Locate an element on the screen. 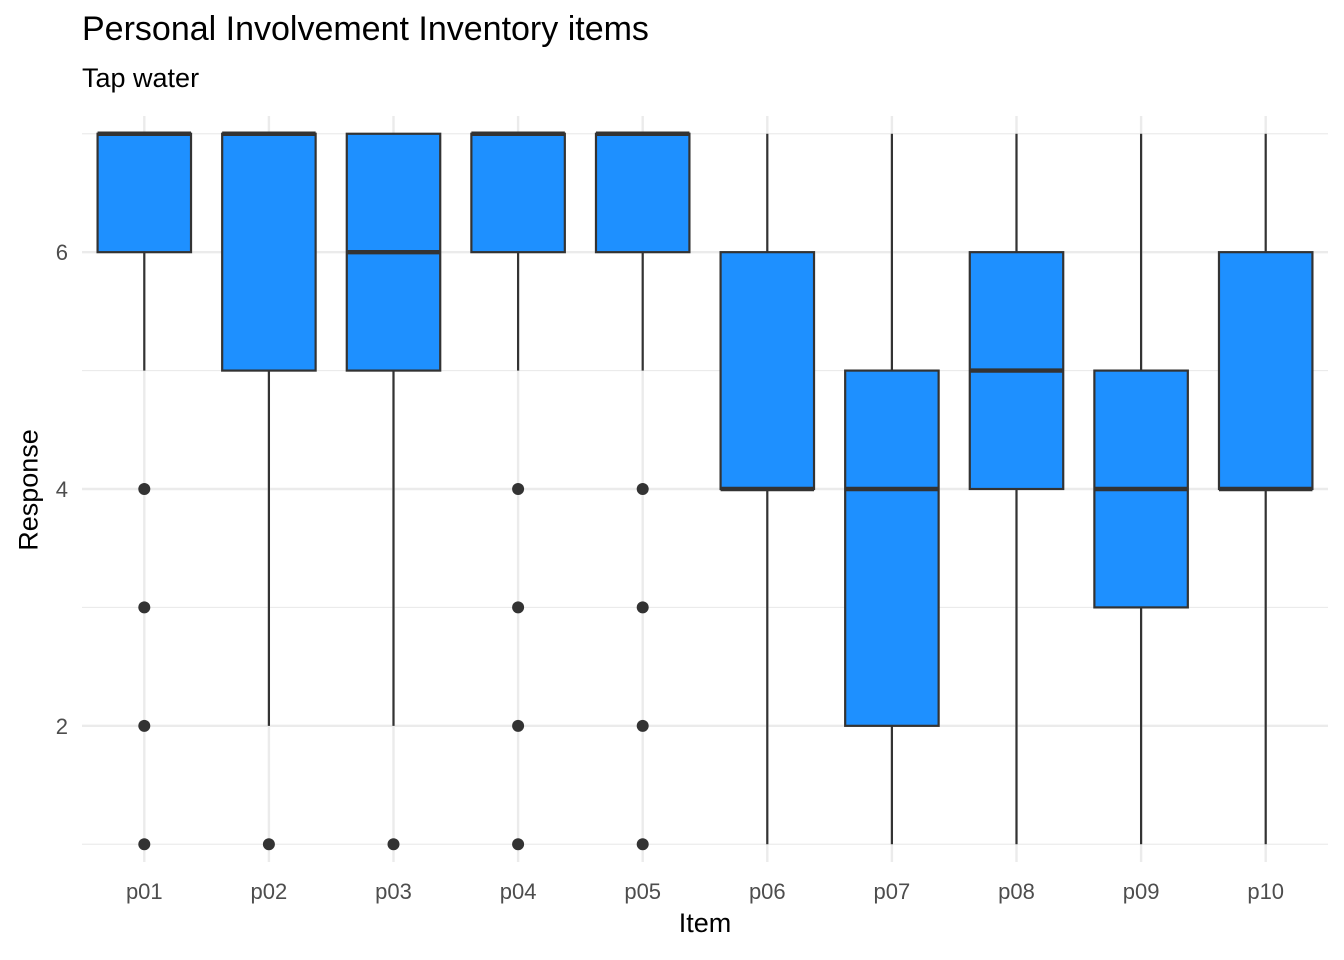 This screenshot has height=960, width=1344. y-tick-label: 4 is located at coordinates (62, 489).